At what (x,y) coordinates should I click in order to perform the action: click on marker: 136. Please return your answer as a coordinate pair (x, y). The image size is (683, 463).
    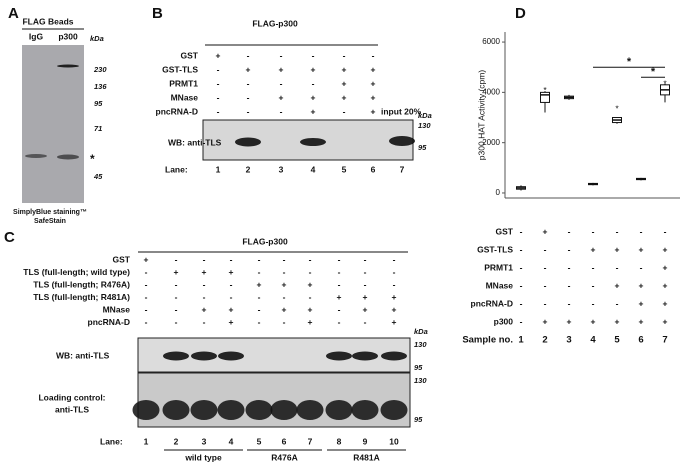
    Looking at the image, I should click on (100, 86).